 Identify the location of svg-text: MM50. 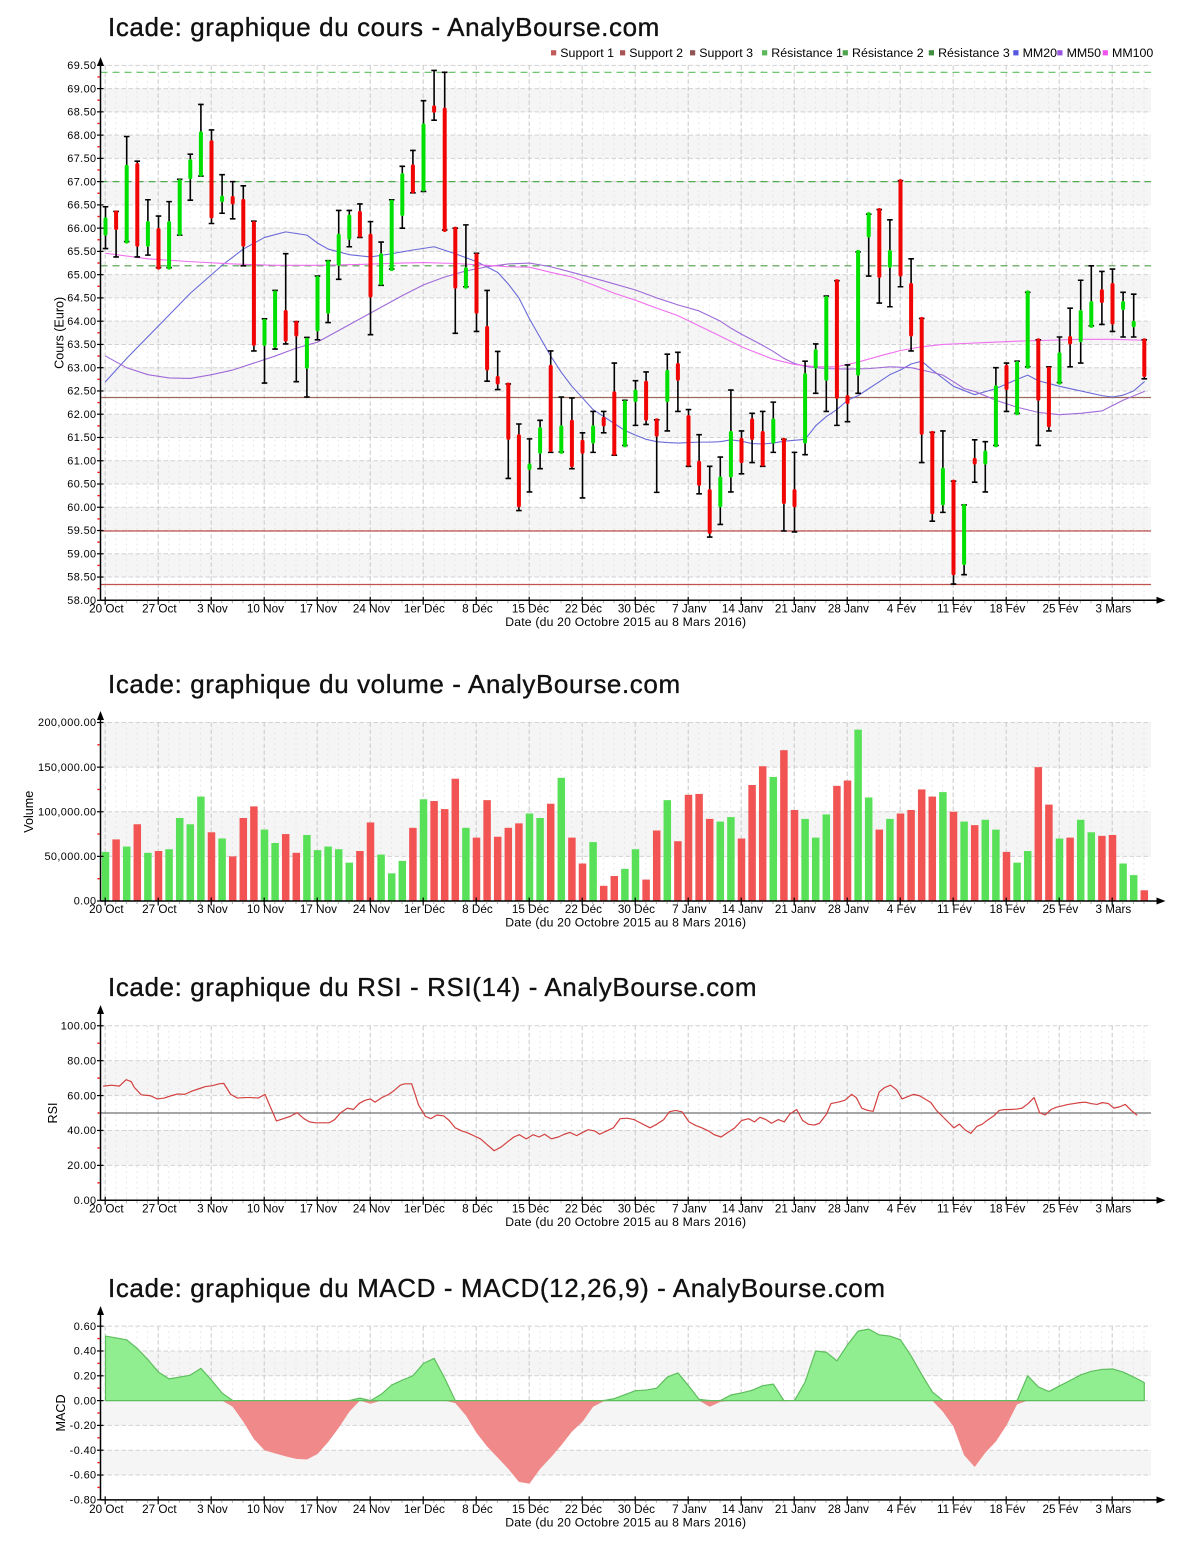
(1084, 53).